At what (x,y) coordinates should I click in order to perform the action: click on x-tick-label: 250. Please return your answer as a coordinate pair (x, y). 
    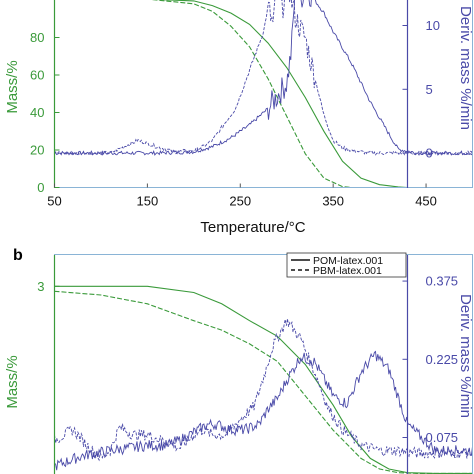
    Looking at the image, I should click on (240, 201).